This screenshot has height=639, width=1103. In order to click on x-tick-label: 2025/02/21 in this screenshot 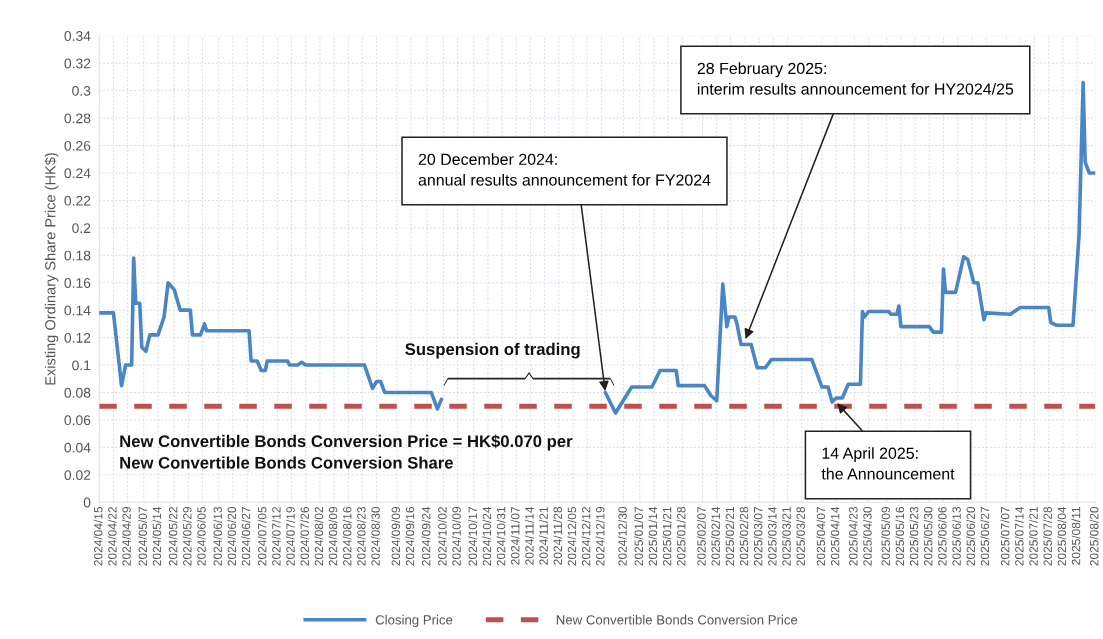, I will do `click(730, 536)`.